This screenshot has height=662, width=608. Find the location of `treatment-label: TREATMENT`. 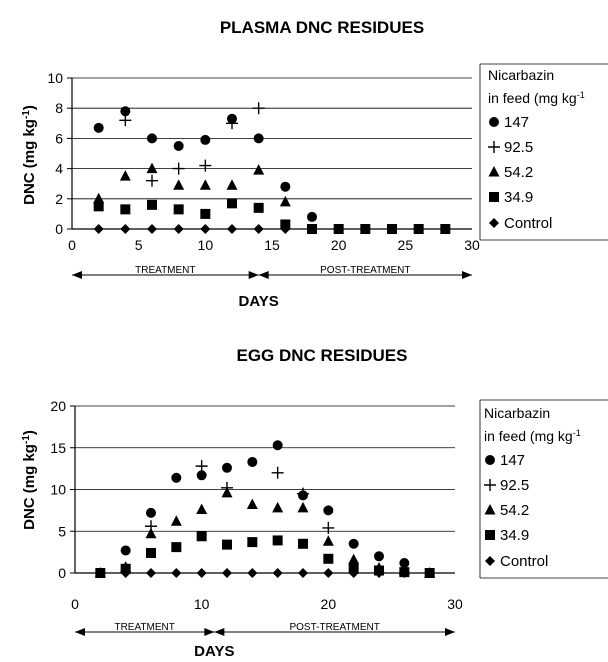

treatment-label: TREATMENT is located at coordinates (165, 270).